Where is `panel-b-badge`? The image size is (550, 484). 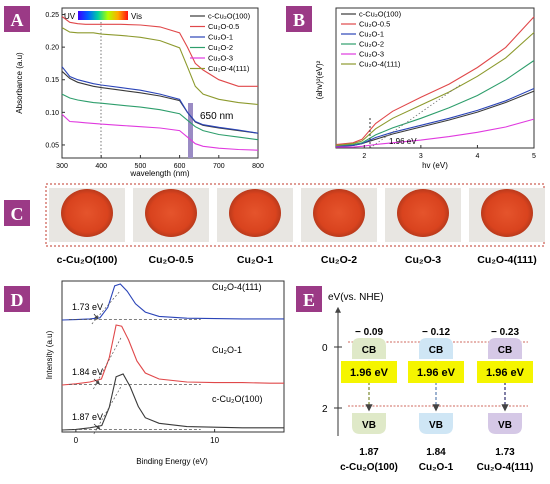 panel-b-badge is located at coordinates (299, 19).